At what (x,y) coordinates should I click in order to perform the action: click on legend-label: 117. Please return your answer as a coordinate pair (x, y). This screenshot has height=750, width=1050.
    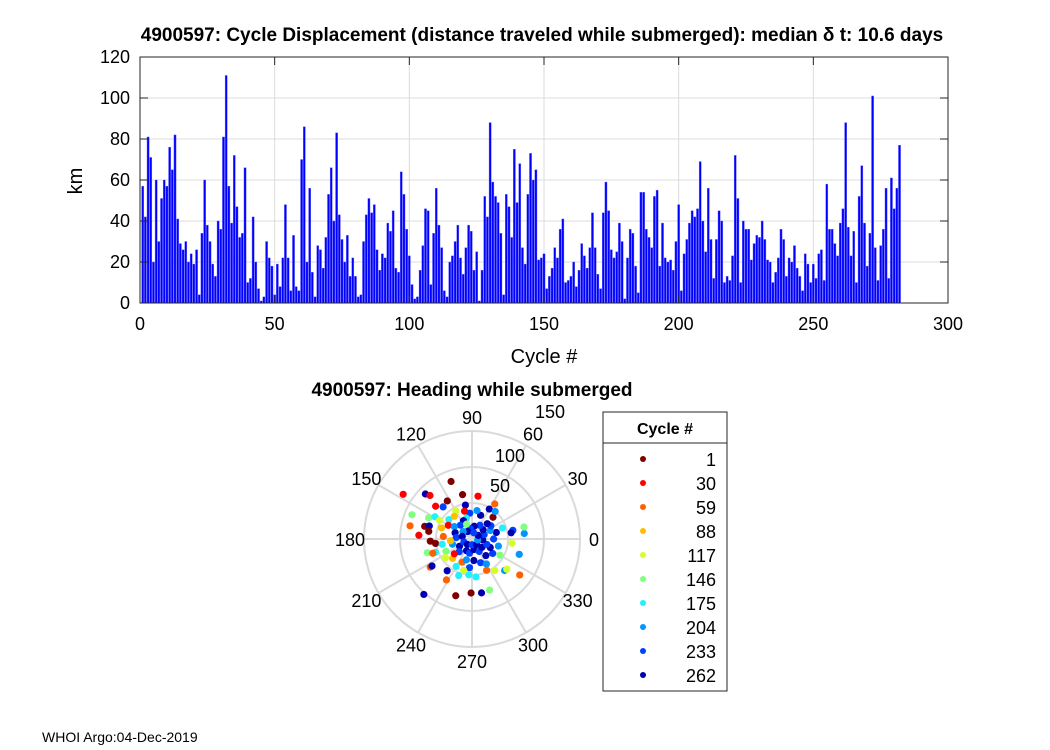
    Looking at the image, I should click on (701, 556).